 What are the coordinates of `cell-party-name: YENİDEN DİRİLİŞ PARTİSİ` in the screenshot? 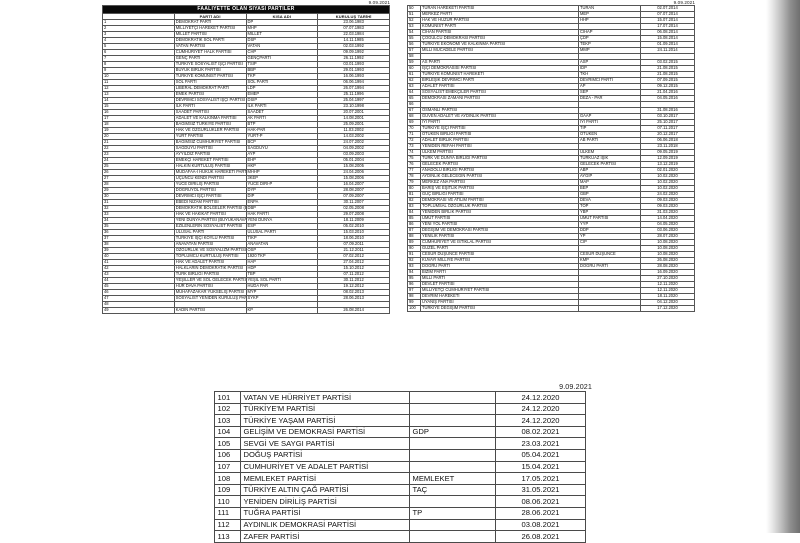 It's located at (325, 501).